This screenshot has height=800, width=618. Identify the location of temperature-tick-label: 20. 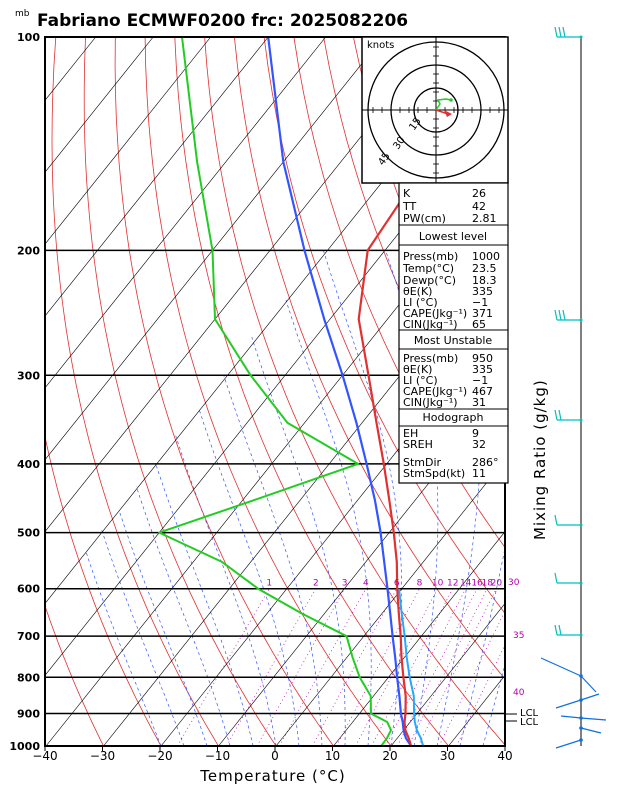
(389, 756).